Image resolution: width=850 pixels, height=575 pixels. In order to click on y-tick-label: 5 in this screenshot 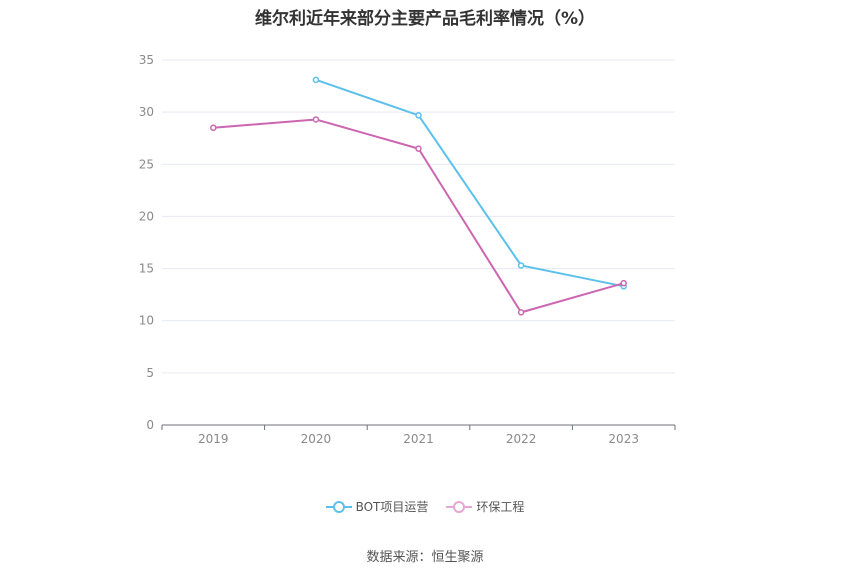, I will do `click(150, 373)`.